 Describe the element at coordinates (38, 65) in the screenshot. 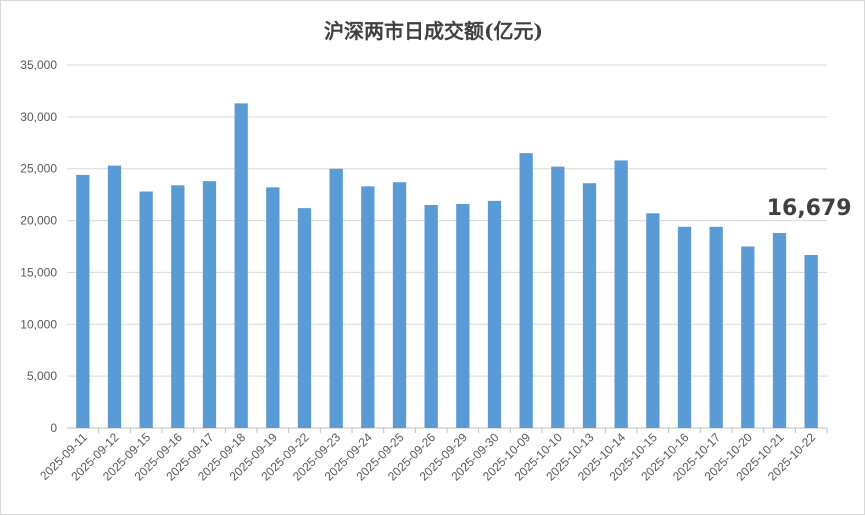

I see `y-tick-label: 35,000` at that location.